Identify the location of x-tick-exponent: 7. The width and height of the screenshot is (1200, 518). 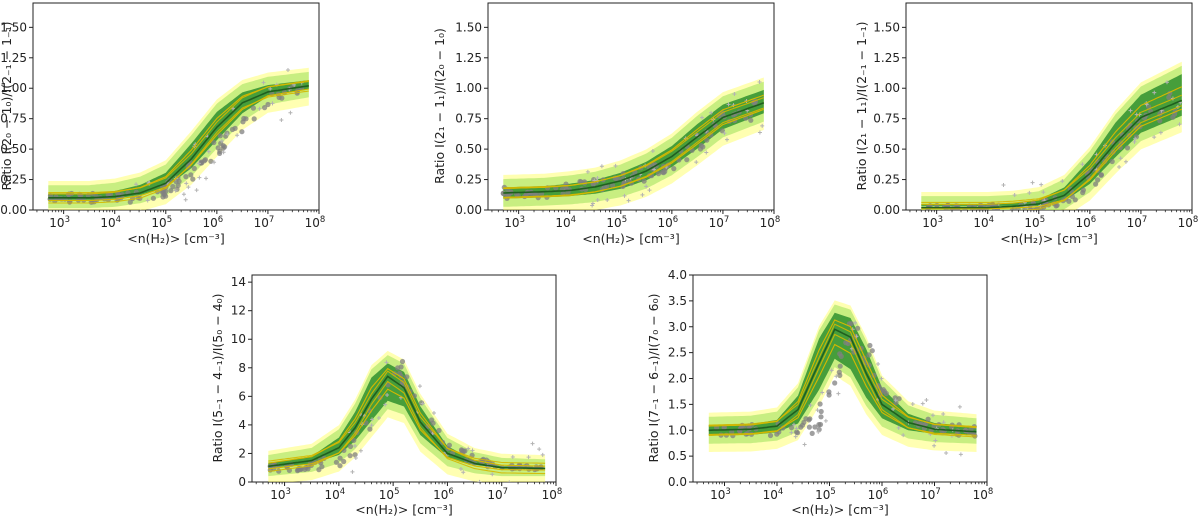
(505, 492).